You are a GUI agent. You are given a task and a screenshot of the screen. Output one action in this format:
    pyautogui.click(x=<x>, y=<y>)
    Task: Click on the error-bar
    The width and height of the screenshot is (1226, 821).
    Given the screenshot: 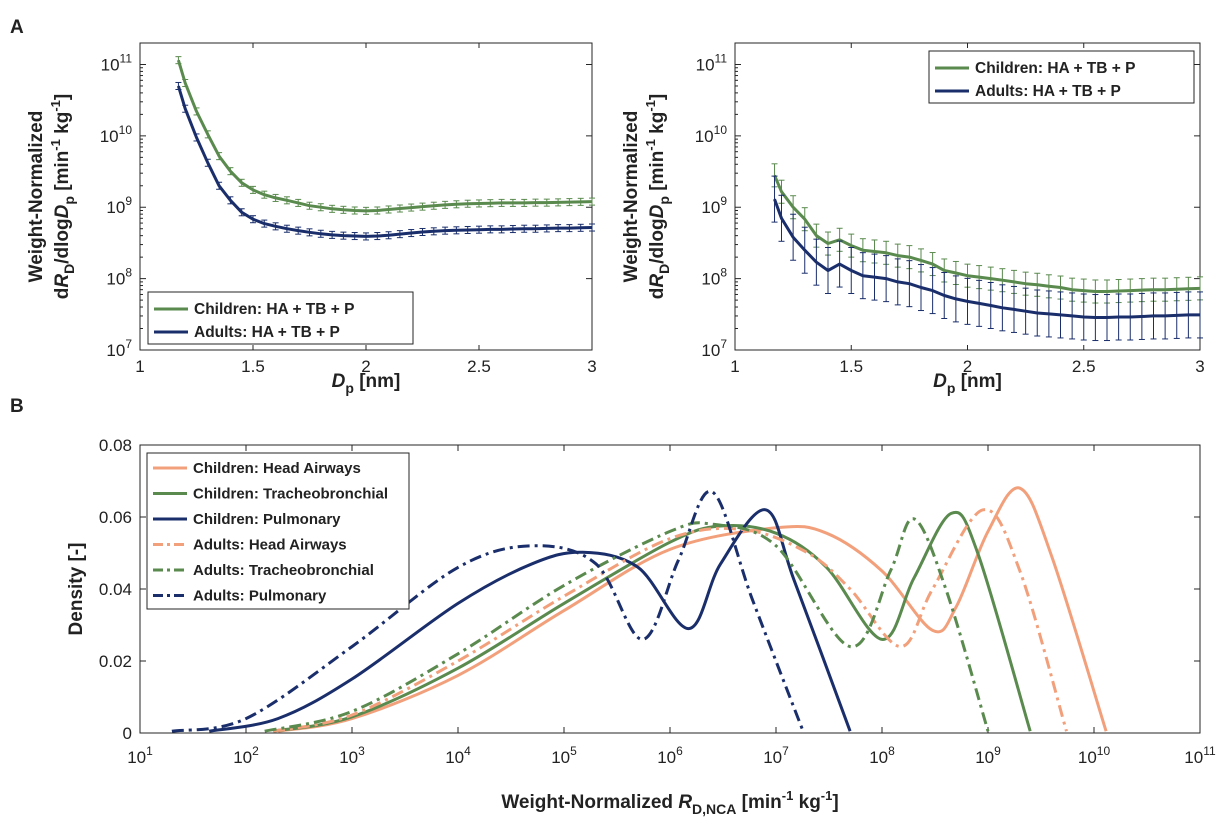 What is the action you would take?
    pyautogui.click(x=592, y=201)
    